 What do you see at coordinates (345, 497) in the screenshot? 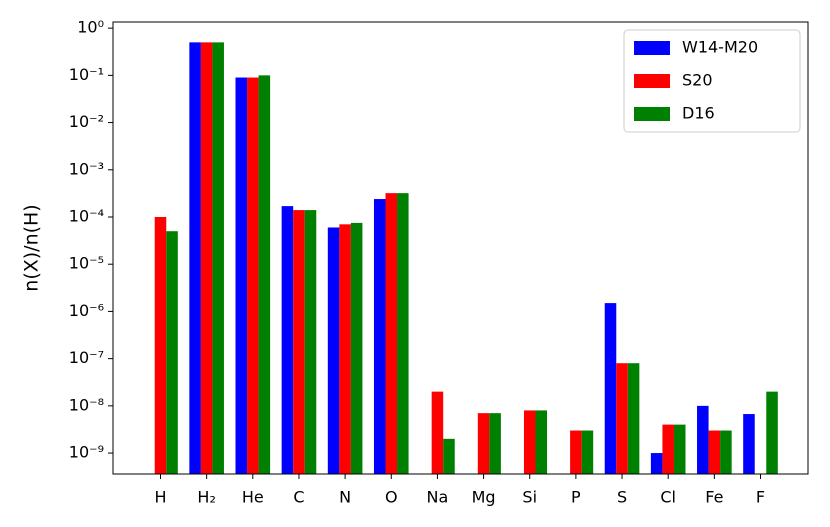
I see `x-tick-label: N` at bounding box center [345, 497].